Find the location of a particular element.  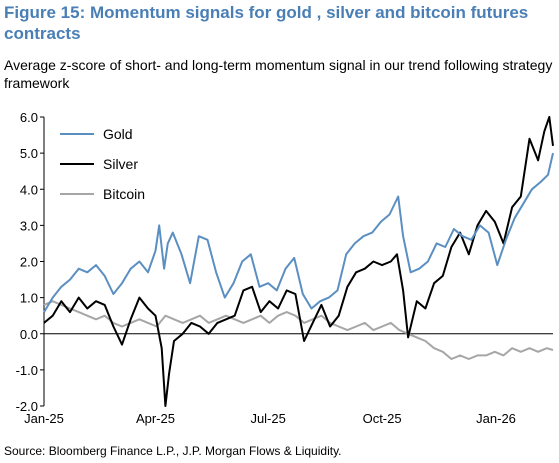

legend-label-gold: Gold is located at coordinates (118, 134).